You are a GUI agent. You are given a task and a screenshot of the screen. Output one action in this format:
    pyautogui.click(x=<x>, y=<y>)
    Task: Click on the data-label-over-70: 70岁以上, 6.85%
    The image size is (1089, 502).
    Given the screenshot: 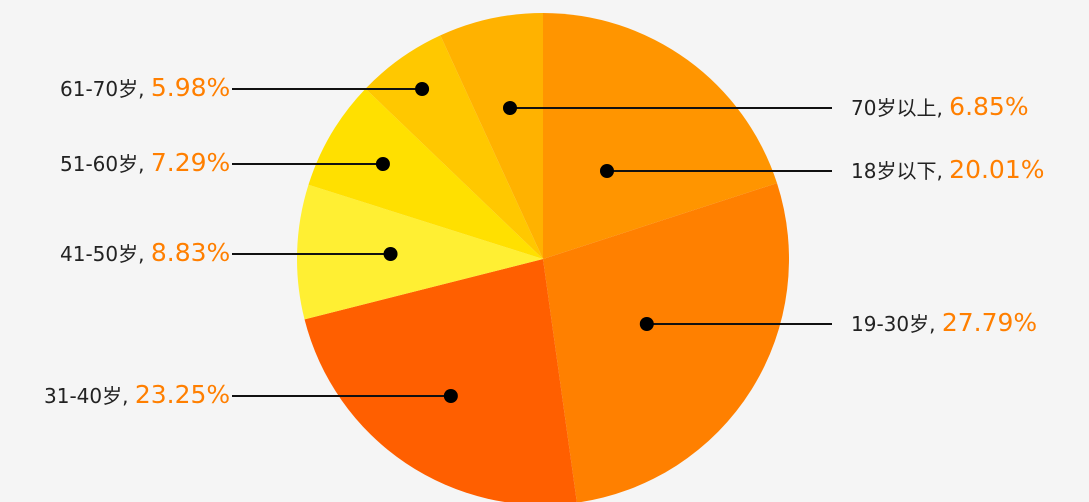 What is the action you would take?
    pyautogui.click(x=940, y=106)
    